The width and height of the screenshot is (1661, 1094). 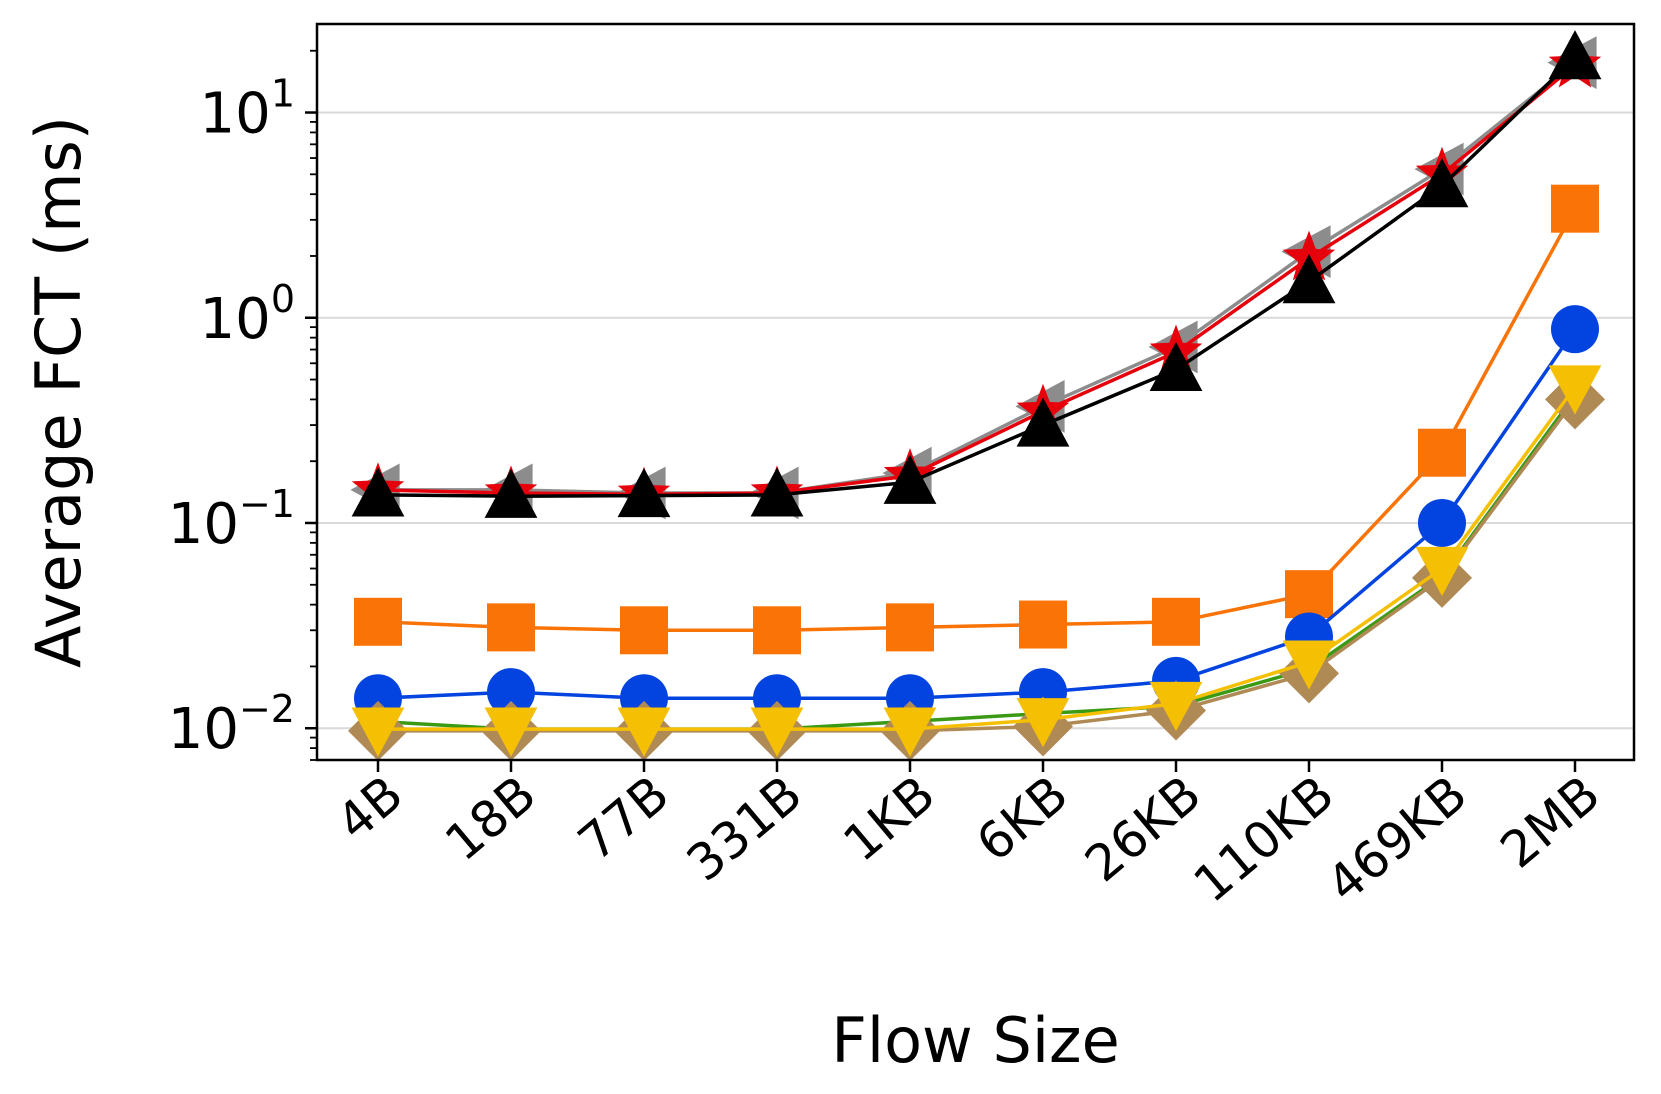 What do you see at coordinates (975, 1040) in the screenshot?
I see `x-axis-title: Flow Size` at bounding box center [975, 1040].